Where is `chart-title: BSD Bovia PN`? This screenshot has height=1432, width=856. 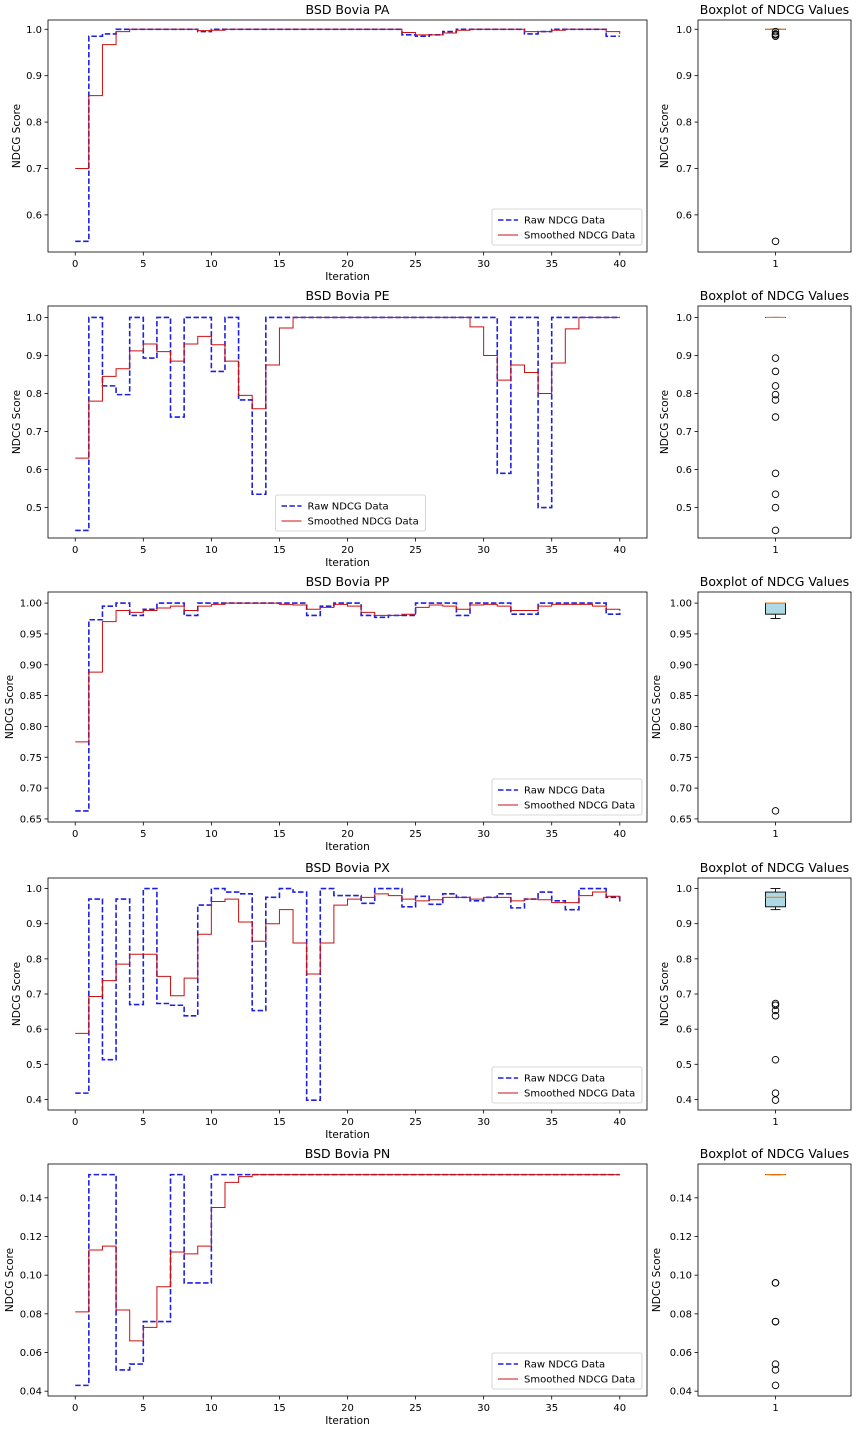 chart-title: BSD Bovia PN is located at coordinates (348, 1153).